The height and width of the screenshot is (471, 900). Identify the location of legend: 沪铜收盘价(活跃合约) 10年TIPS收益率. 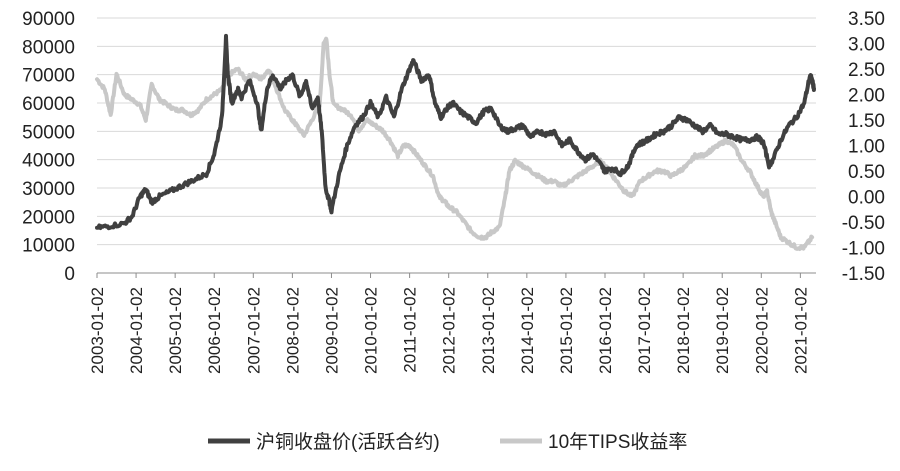
(447, 442).